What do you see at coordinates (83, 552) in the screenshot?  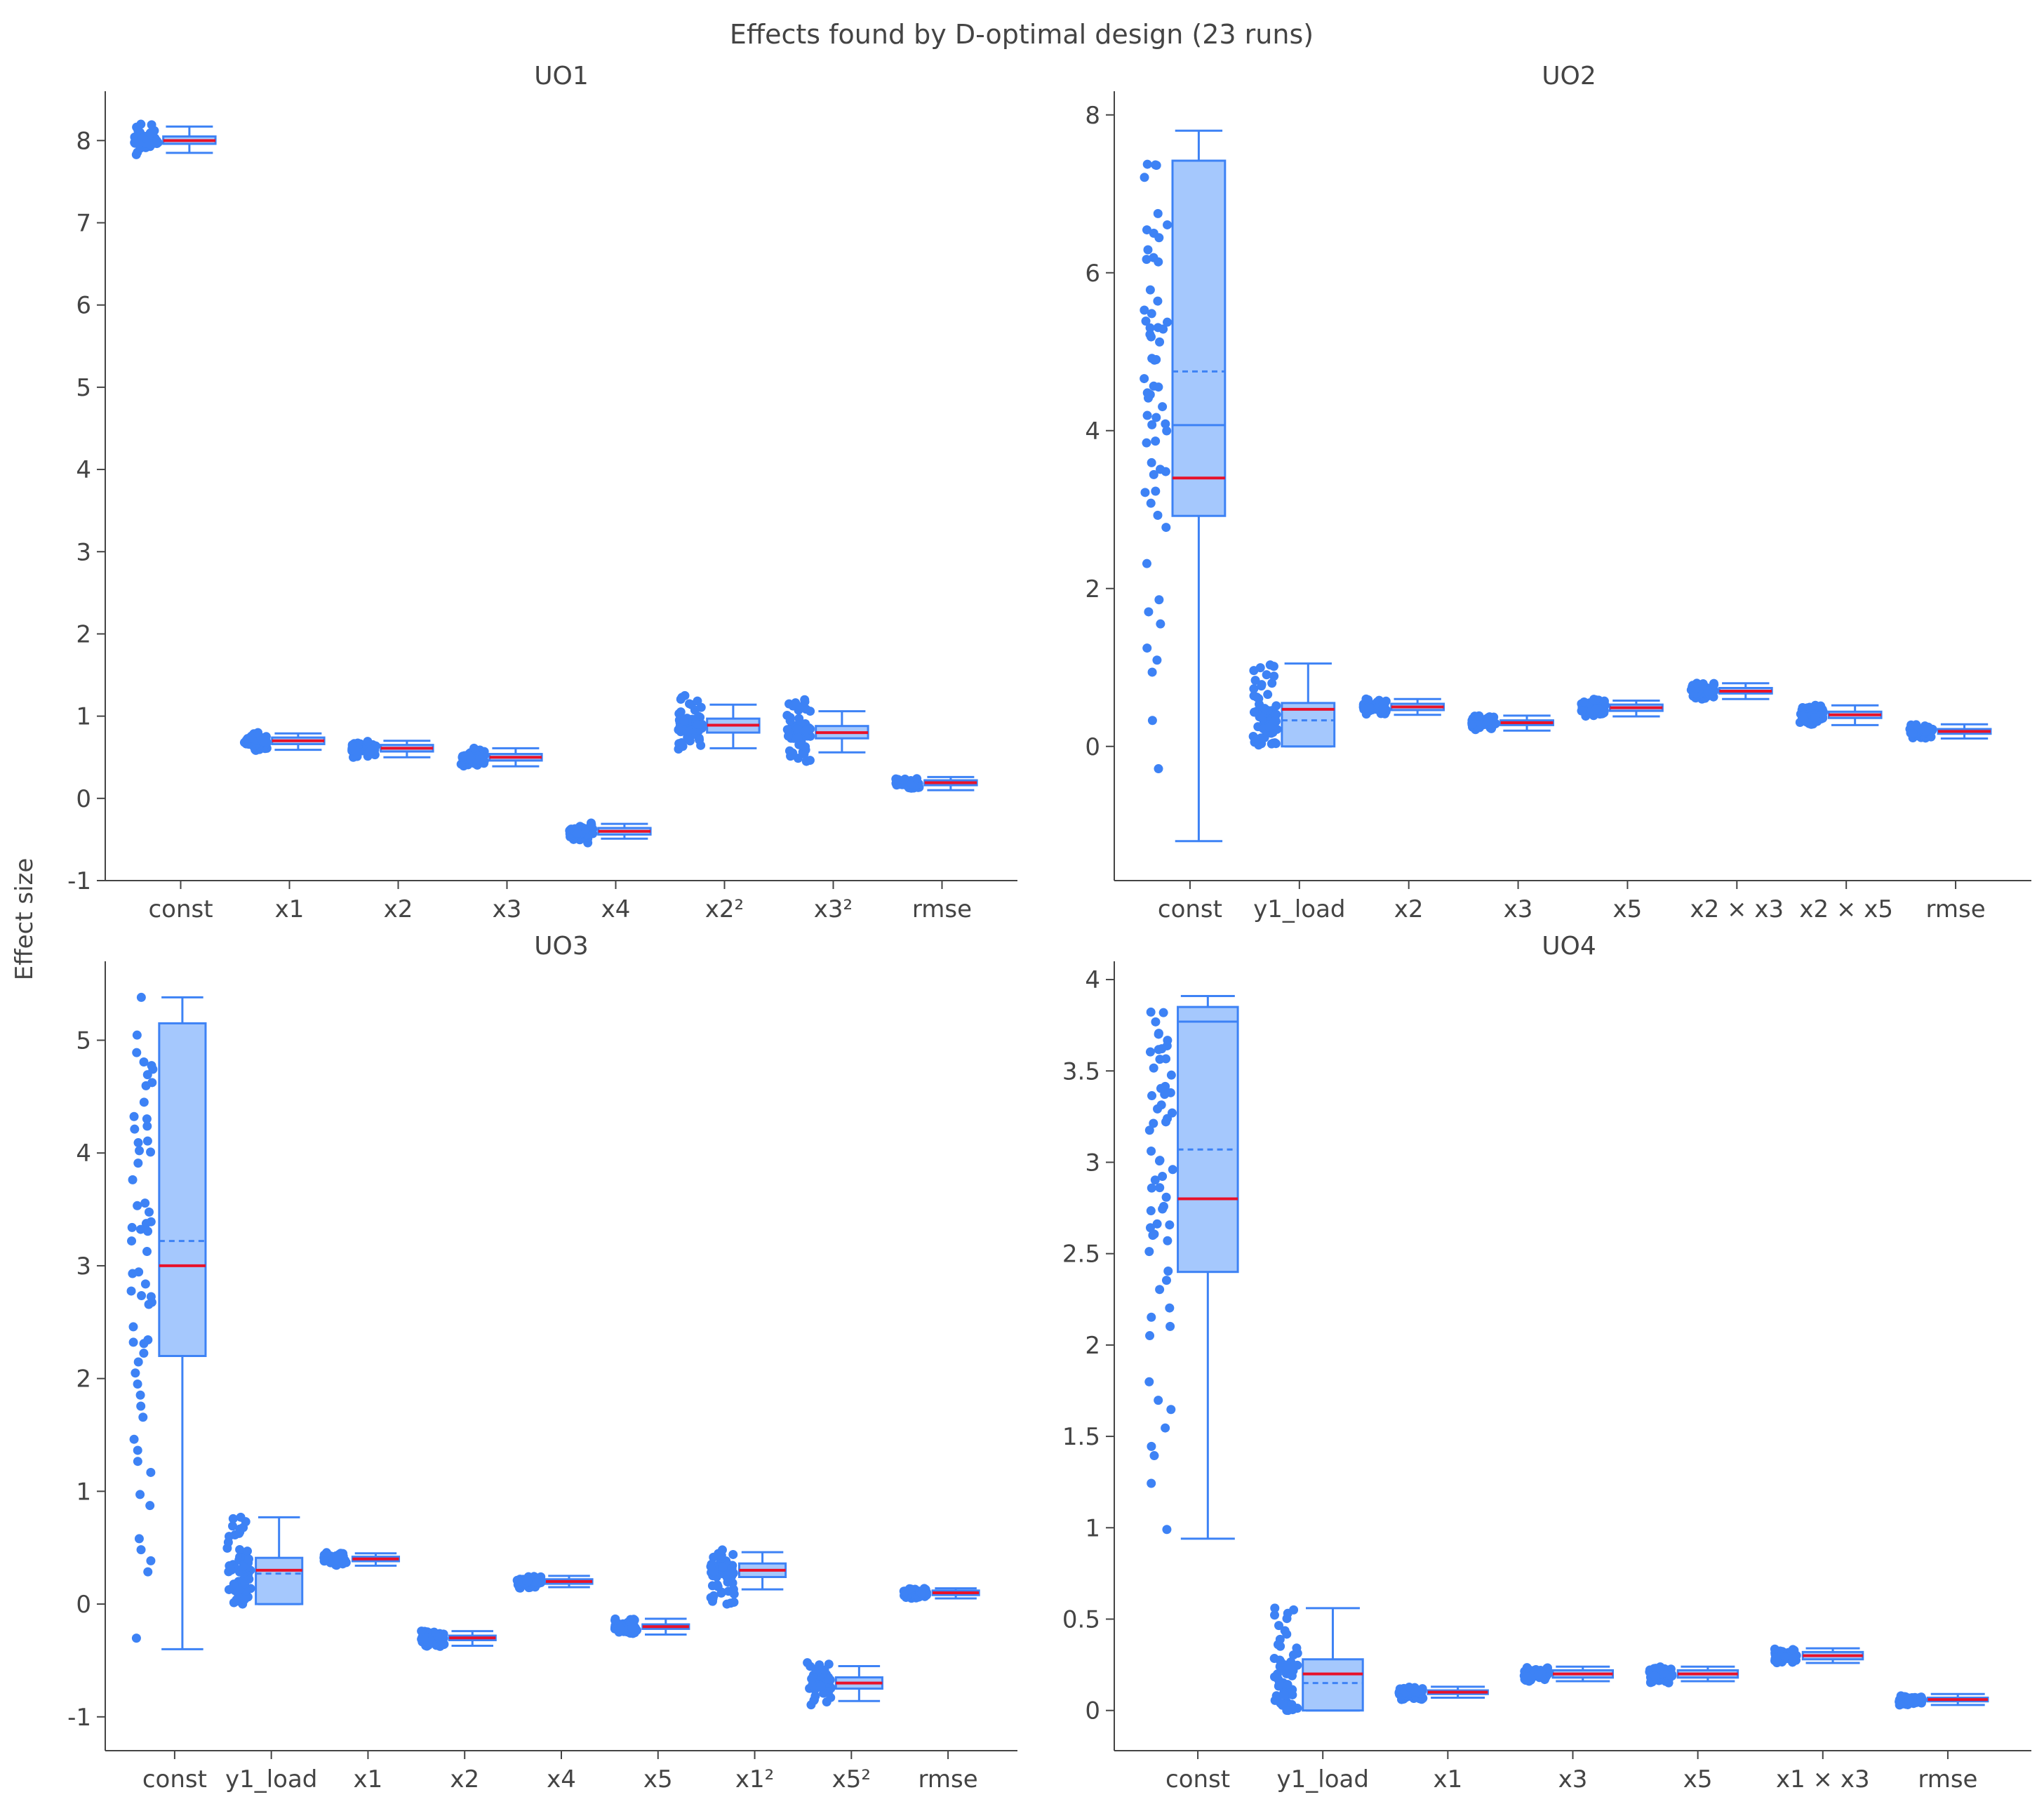 I see `y-tick-label: 3` at bounding box center [83, 552].